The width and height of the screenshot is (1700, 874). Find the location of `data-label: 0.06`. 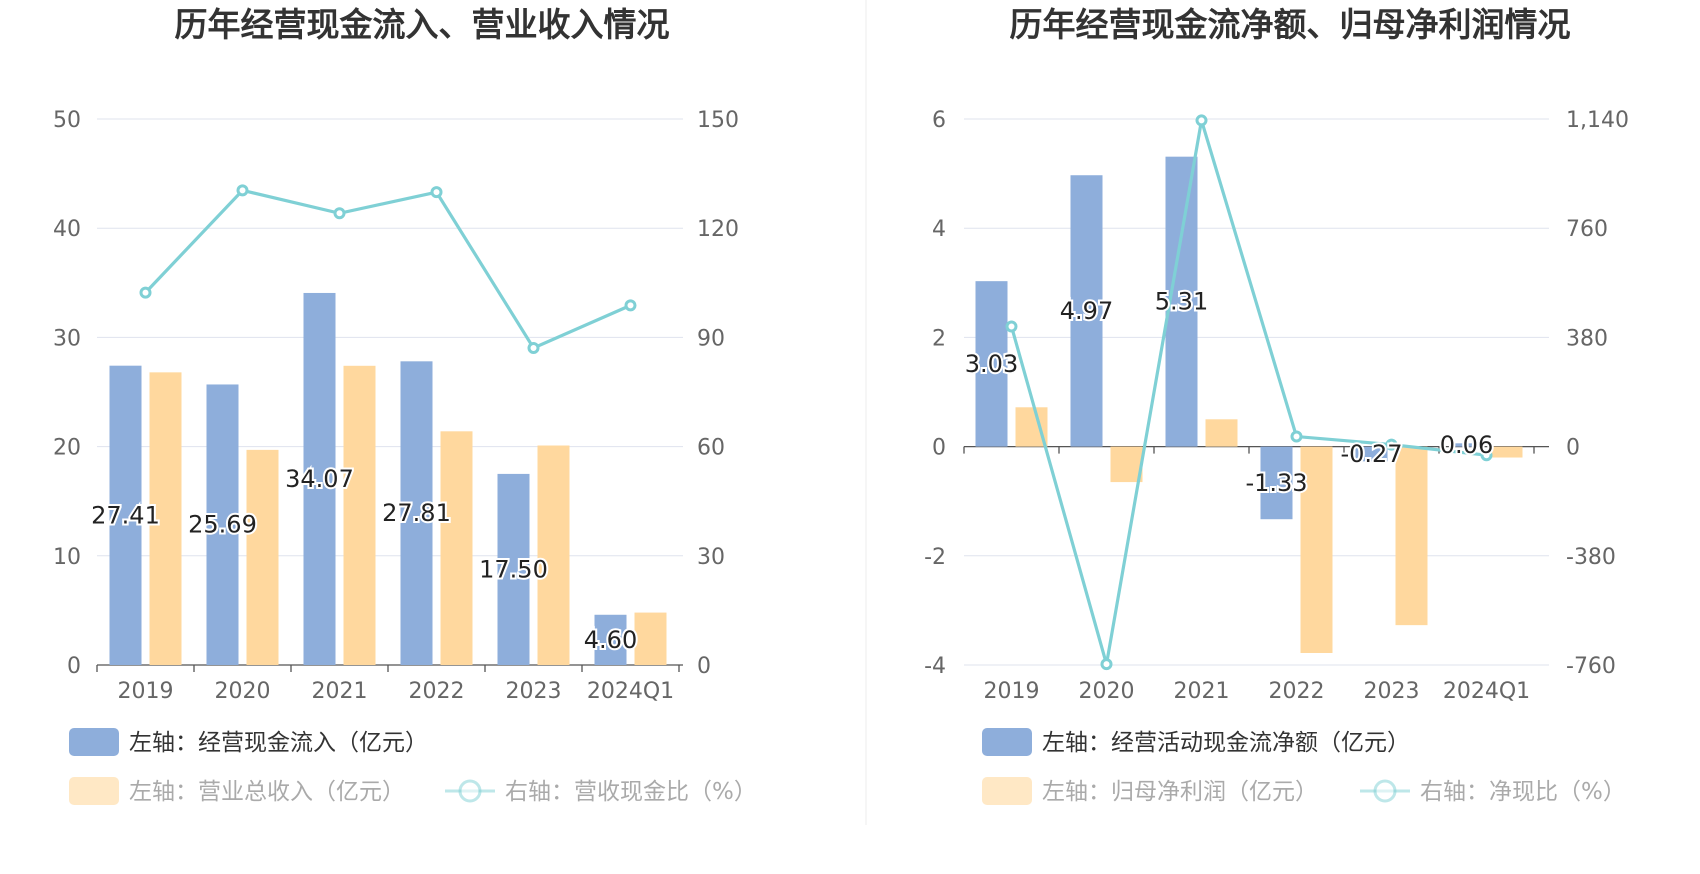

data-label: 0.06 is located at coordinates (1466, 445).